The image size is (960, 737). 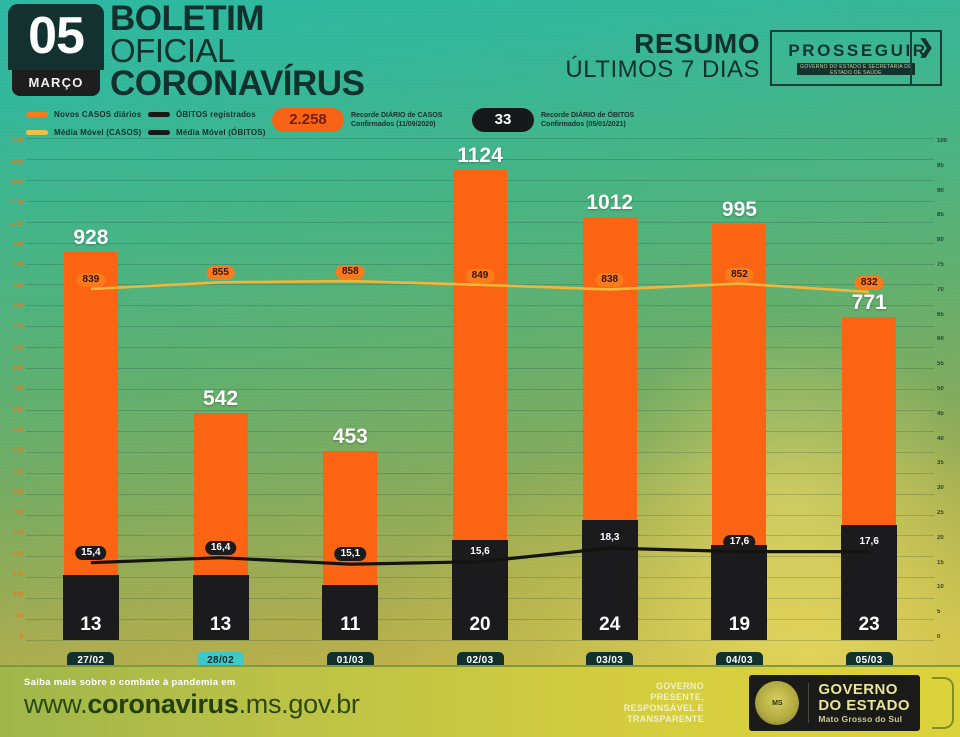 I want to click on bar-column: 542 13 855 16,4, so click(x=221, y=389).